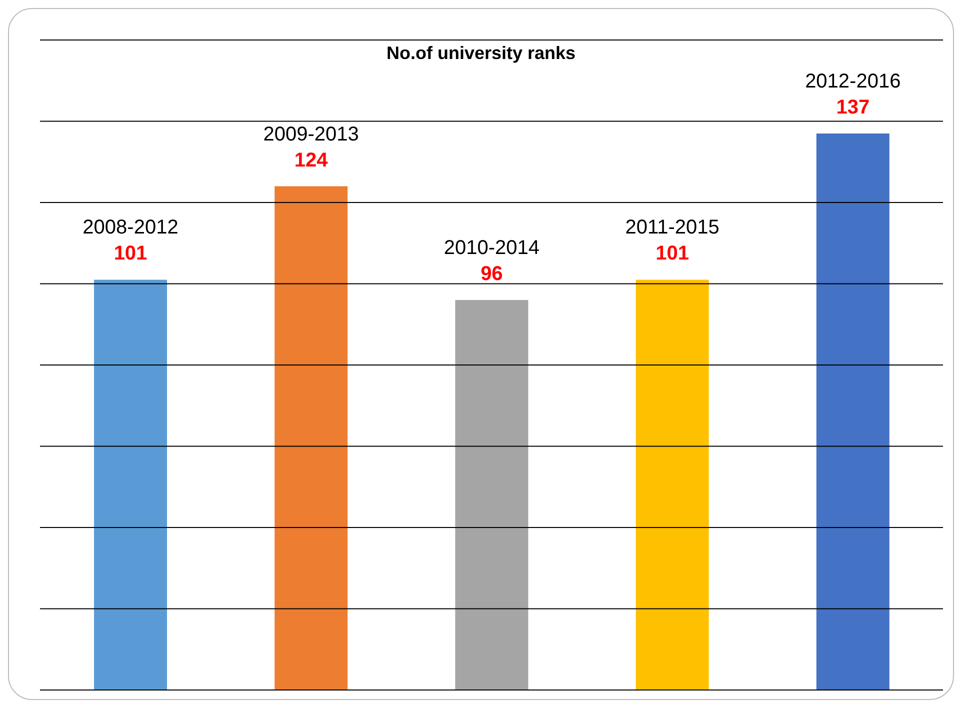 This screenshot has width=960, height=706. Describe the element at coordinates (672, 227) in the screenshot. I see `x-tick-label: 2011-2015` at that location.